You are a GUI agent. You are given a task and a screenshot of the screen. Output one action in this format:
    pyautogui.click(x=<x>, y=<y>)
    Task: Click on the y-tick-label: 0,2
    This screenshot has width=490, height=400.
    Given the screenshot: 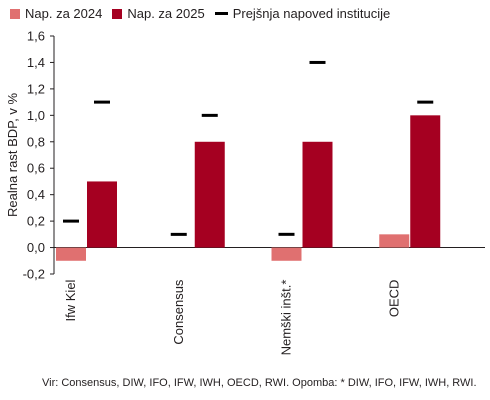 What is the action you would take?
    pyautogui.click(x=36, y=221)
    